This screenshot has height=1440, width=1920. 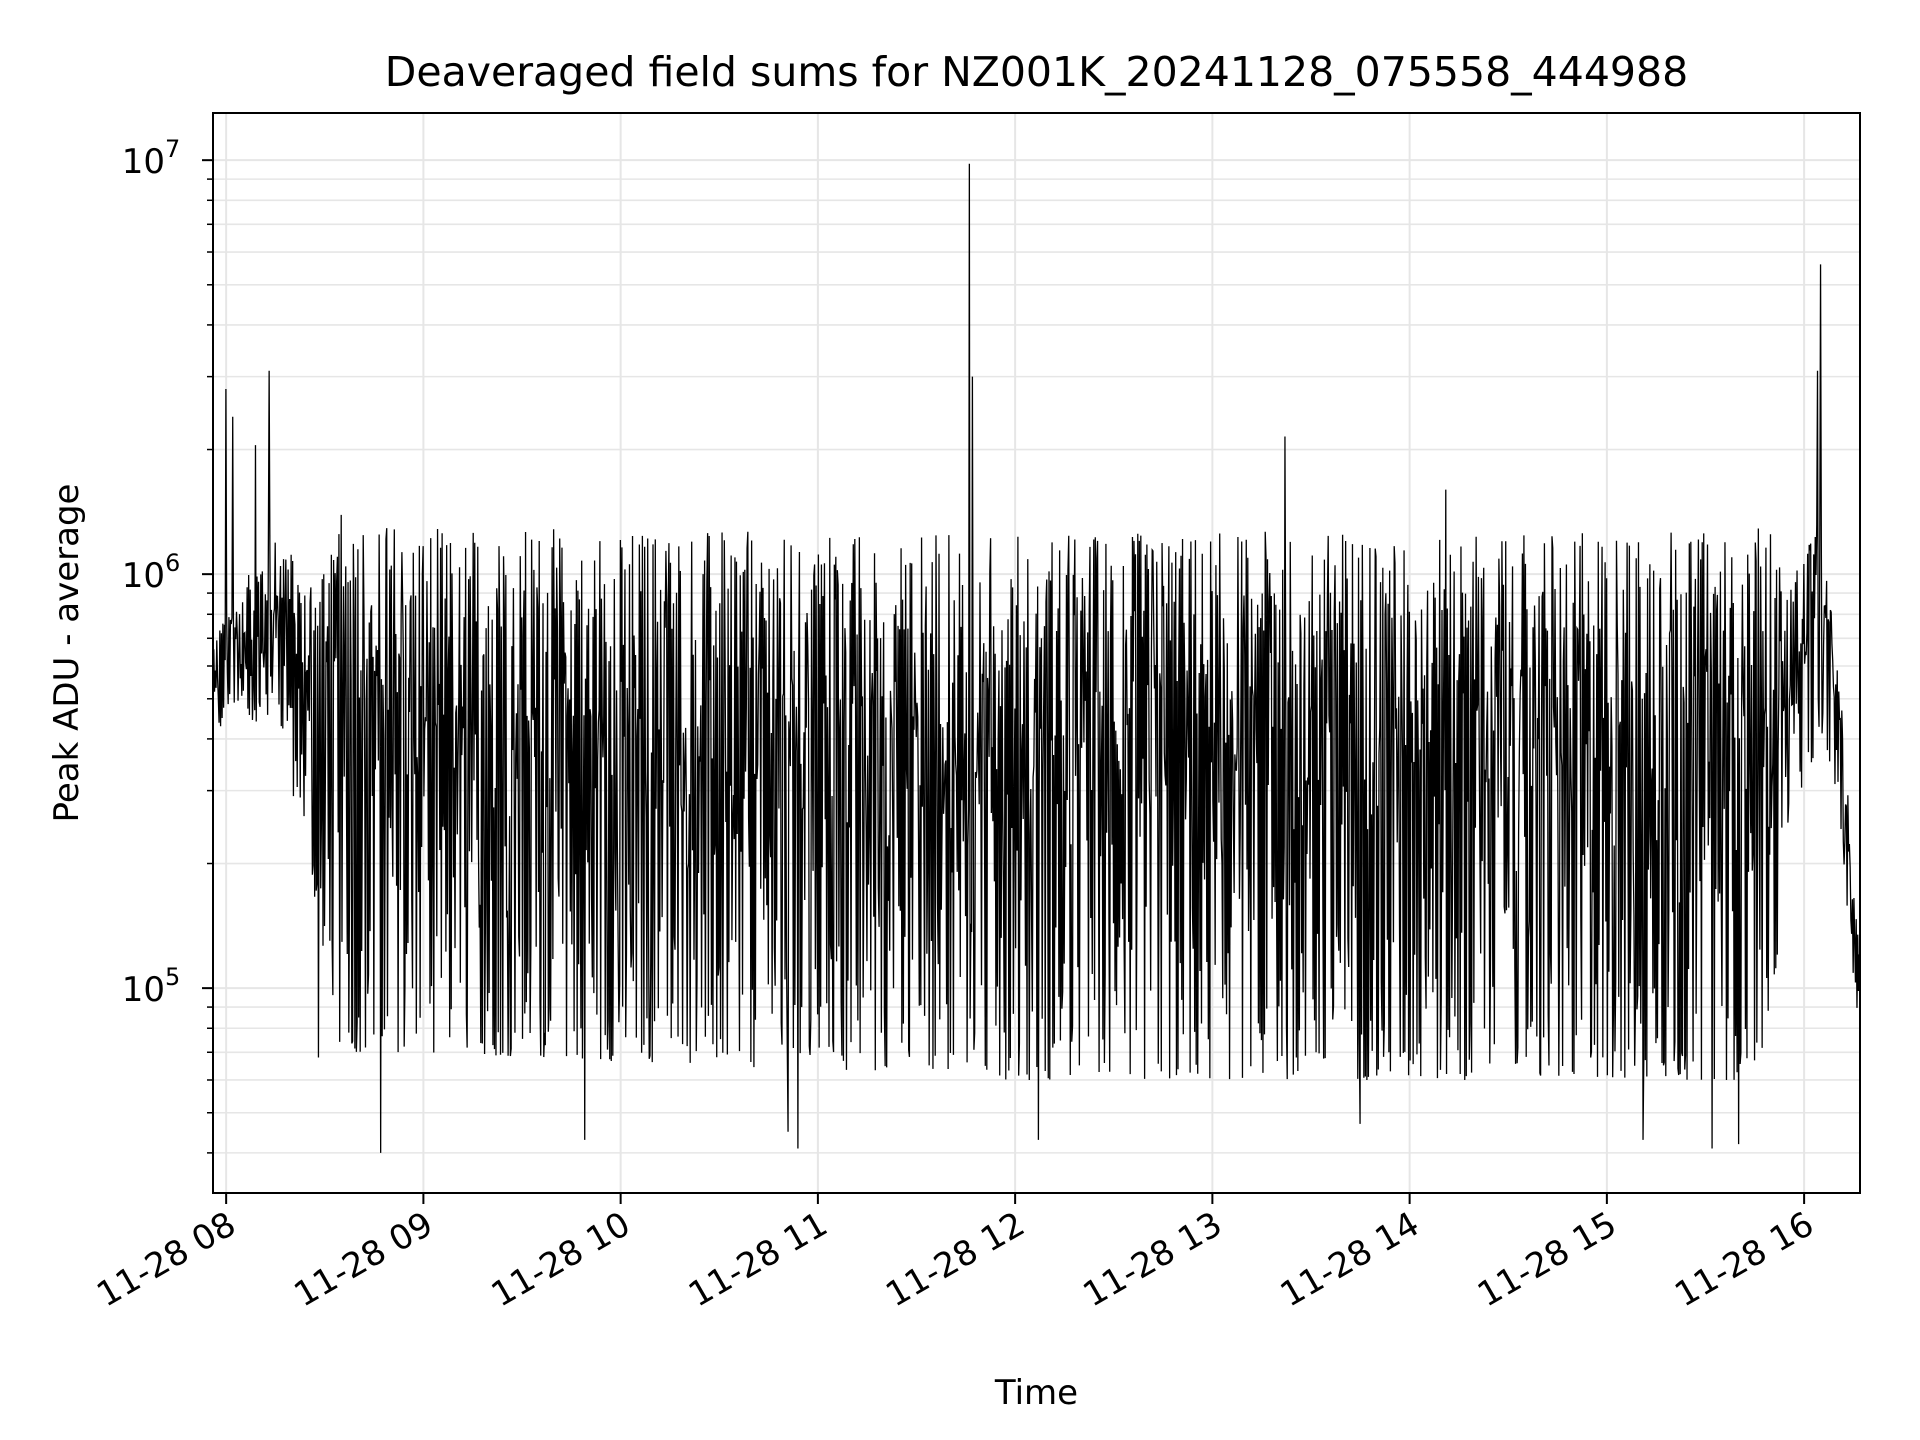 What do you see at coordinates (172, 563) in the screenshot?
I see `y-tick-exponent: 6` at bounding box center [172, 563].